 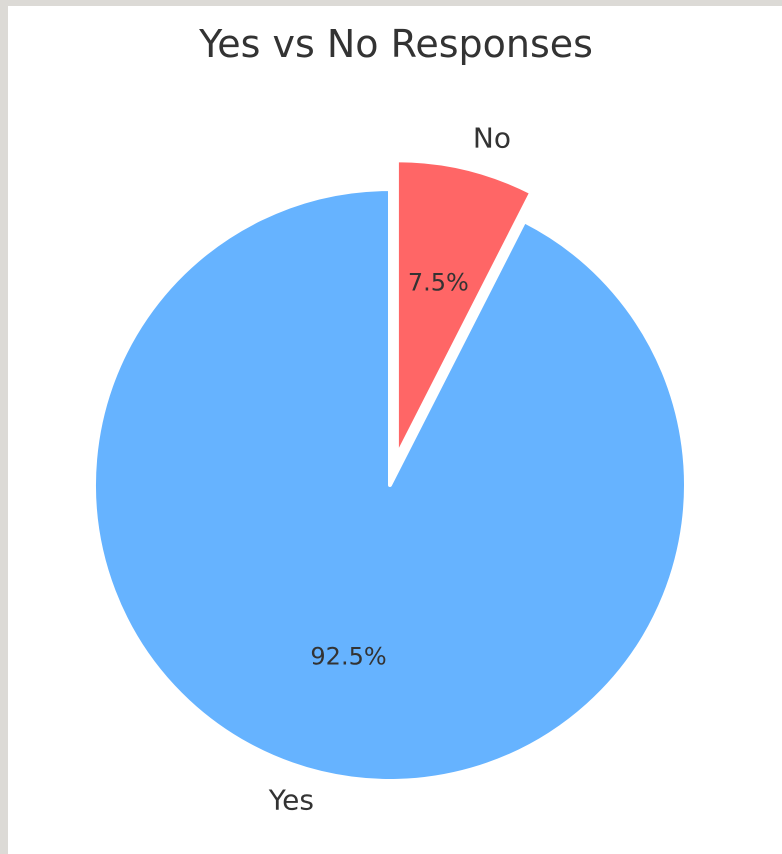 What do you see at coordinates (492, 138) in the screenshot?
I see `slice-label-no: No` at bounding box center [492, 138].